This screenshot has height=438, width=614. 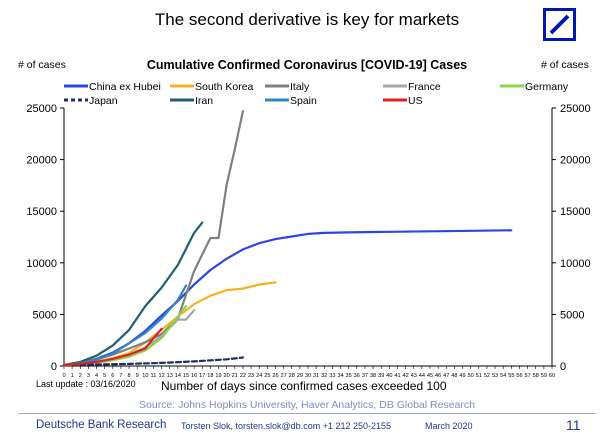 What do you see at coordinates (397, 376) in the screenshot?
I see `x-tick-label: 41` at bounding box center [397, 376].